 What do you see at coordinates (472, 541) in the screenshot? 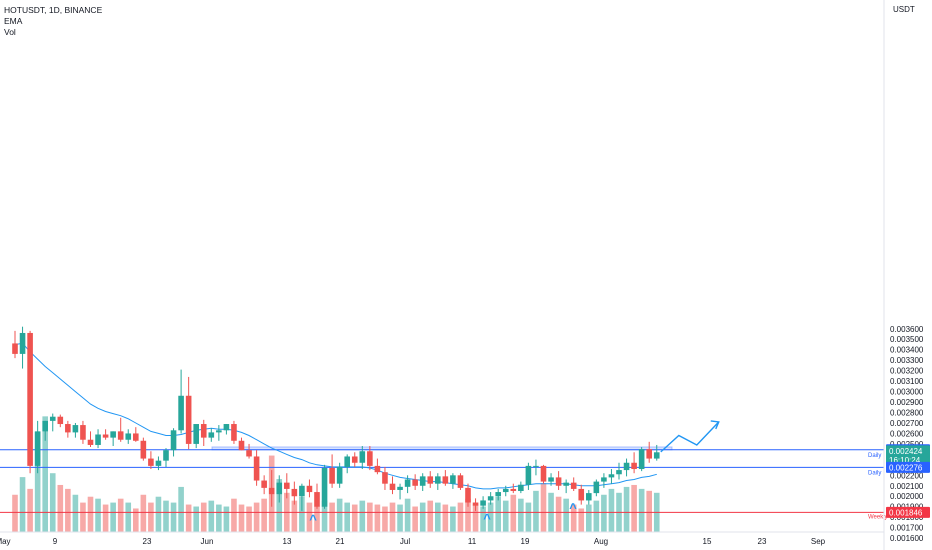
I see `x-axis-tick: 11` at bounding box center [472, 541].